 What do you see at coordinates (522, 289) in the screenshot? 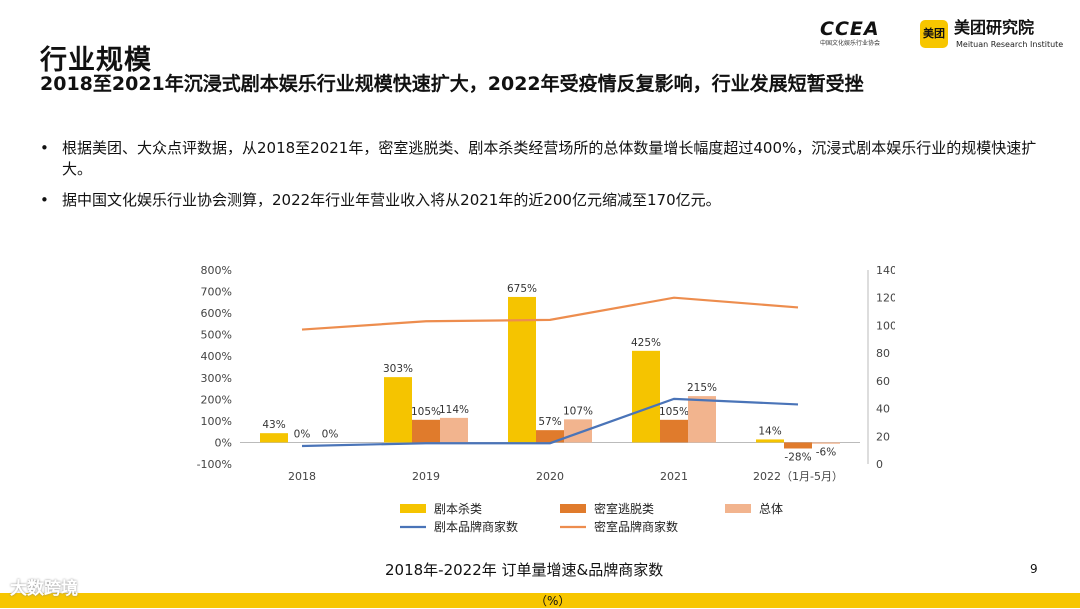
I see `bar-data-label: 675%` at bounding box center [522, 289].